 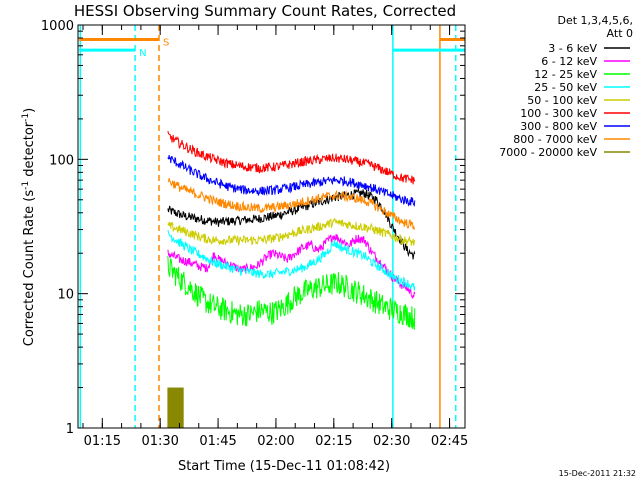 I want to click on x-tick-label: 02:30, so click(x=391, y=441).